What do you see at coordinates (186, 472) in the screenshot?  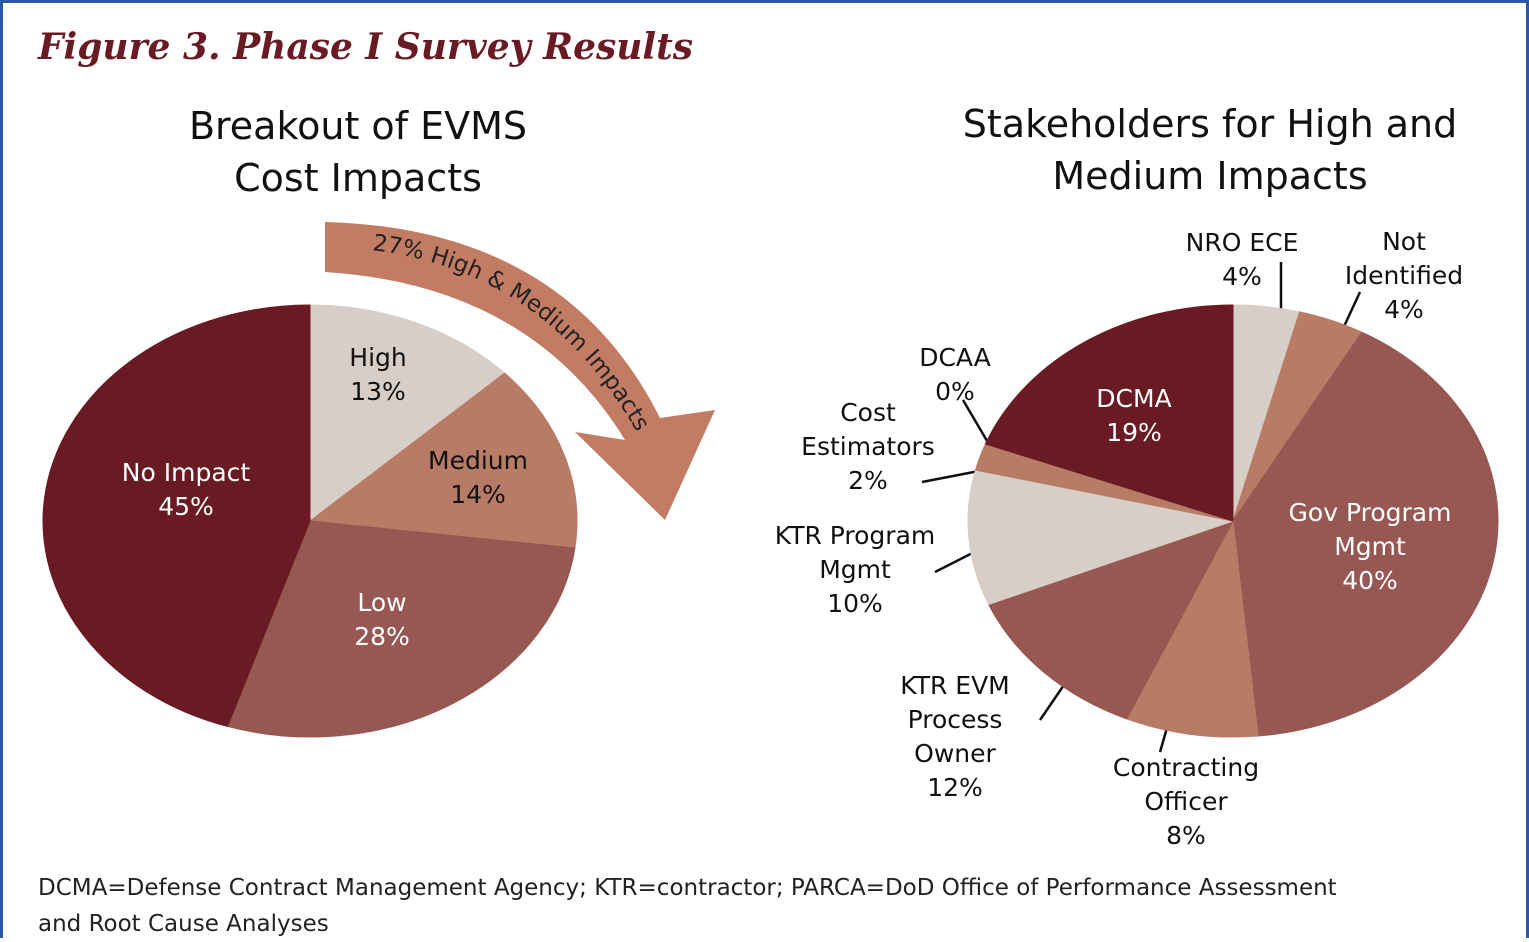 I see `slice-name: No Impact` at bounding box center [186, 472].